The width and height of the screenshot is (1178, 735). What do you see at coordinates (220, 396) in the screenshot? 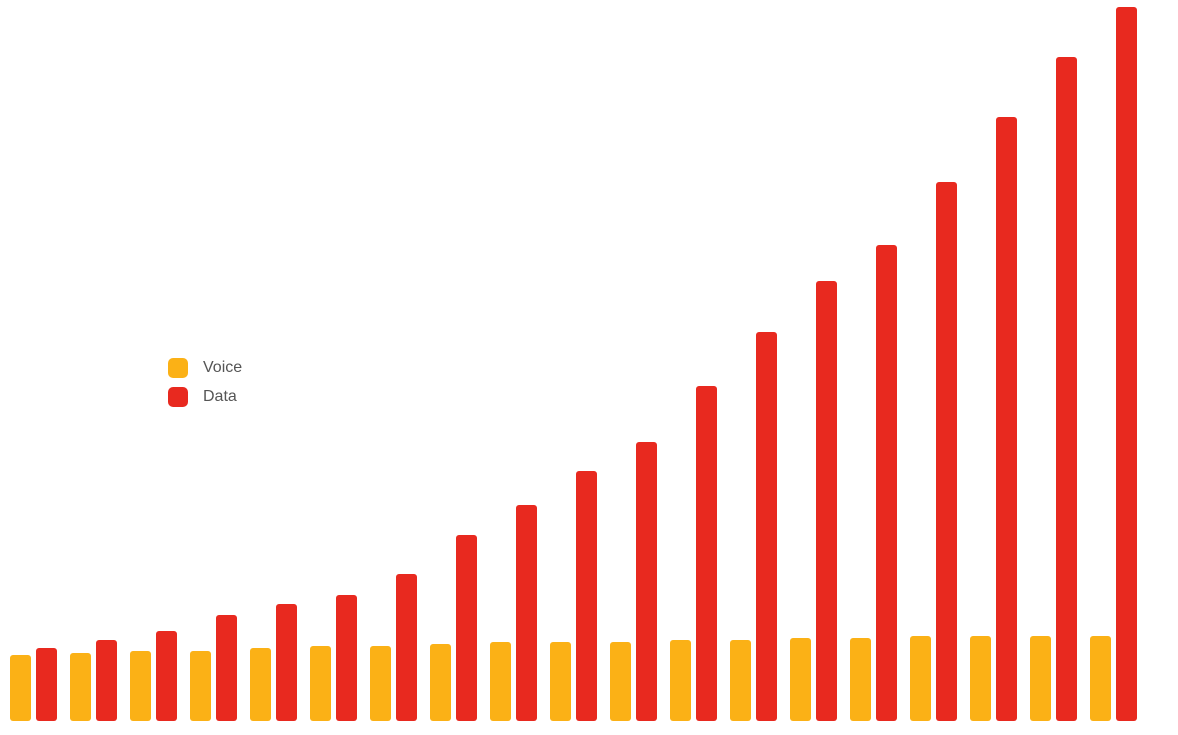
I see `legend-label: Data` at bounding box center [220, 396].